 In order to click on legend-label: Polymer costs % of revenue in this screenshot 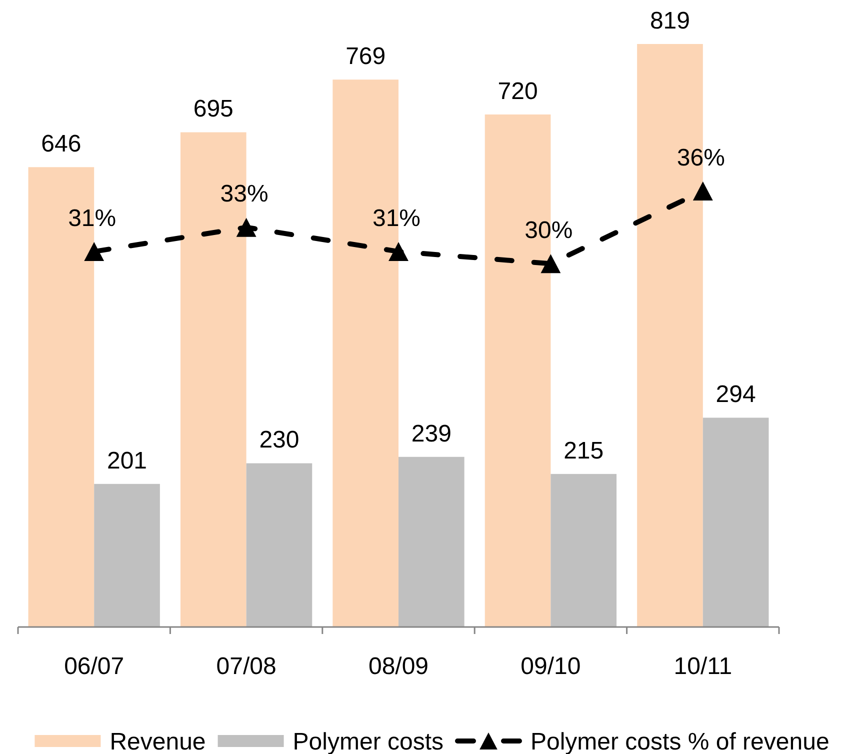, I will do `click(680, 741)`.